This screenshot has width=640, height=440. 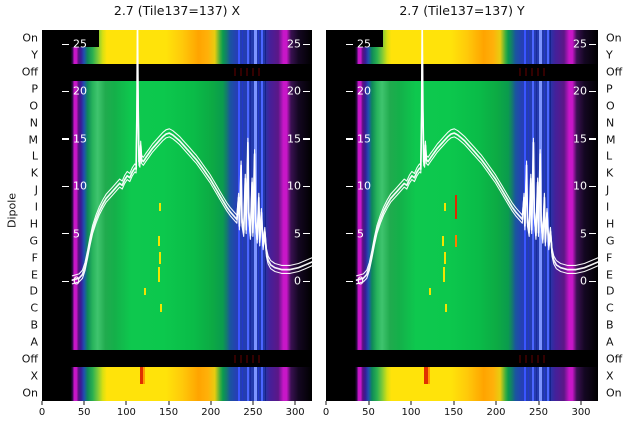 What do you see at coordinates (360, 234) in the screenshot?
I see `overlay-tick-label: 5` at bounding box center [360, 234].